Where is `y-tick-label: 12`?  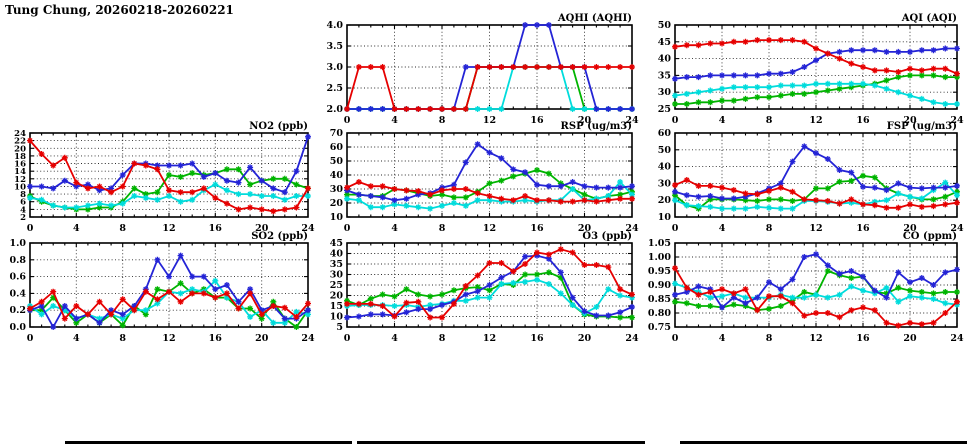 y-tick-label: 12 is located at coordinates (20, 180).